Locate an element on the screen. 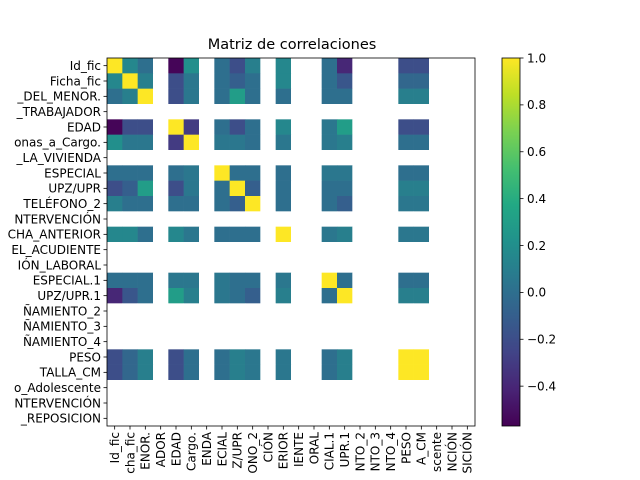 Image resolution: width=640 pixels, height=480 pixels. y-tick-label: ÑAMIENTO_3 is located at coordinates (62, 326).